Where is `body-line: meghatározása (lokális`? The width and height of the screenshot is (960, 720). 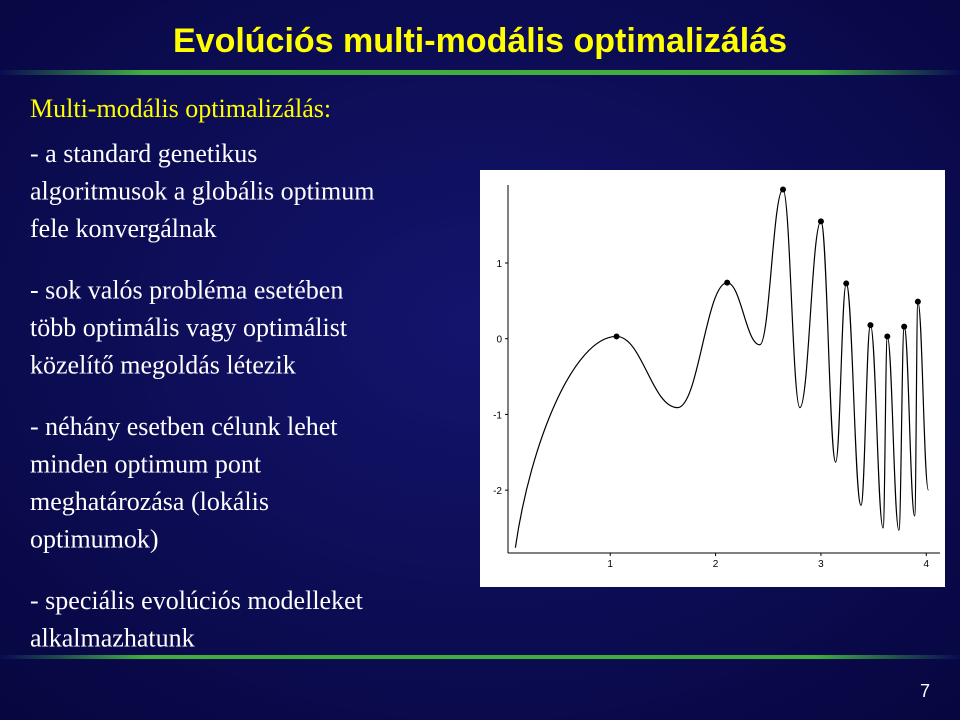 body-line: meghatározása (lokális is located at coordinates (149, 501).